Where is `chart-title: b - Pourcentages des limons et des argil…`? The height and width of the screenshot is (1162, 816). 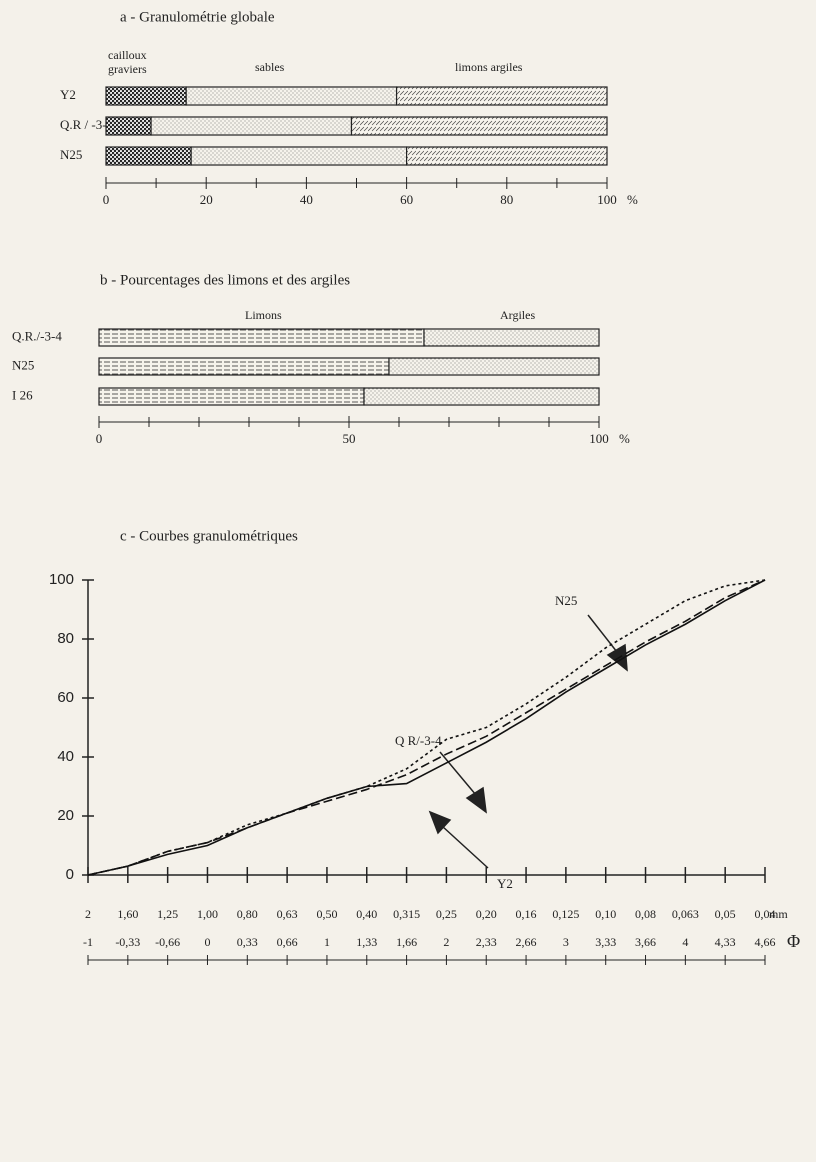
chart-title: b - Pourcentages des limons et des argil… is located at coordinates (225, 280).